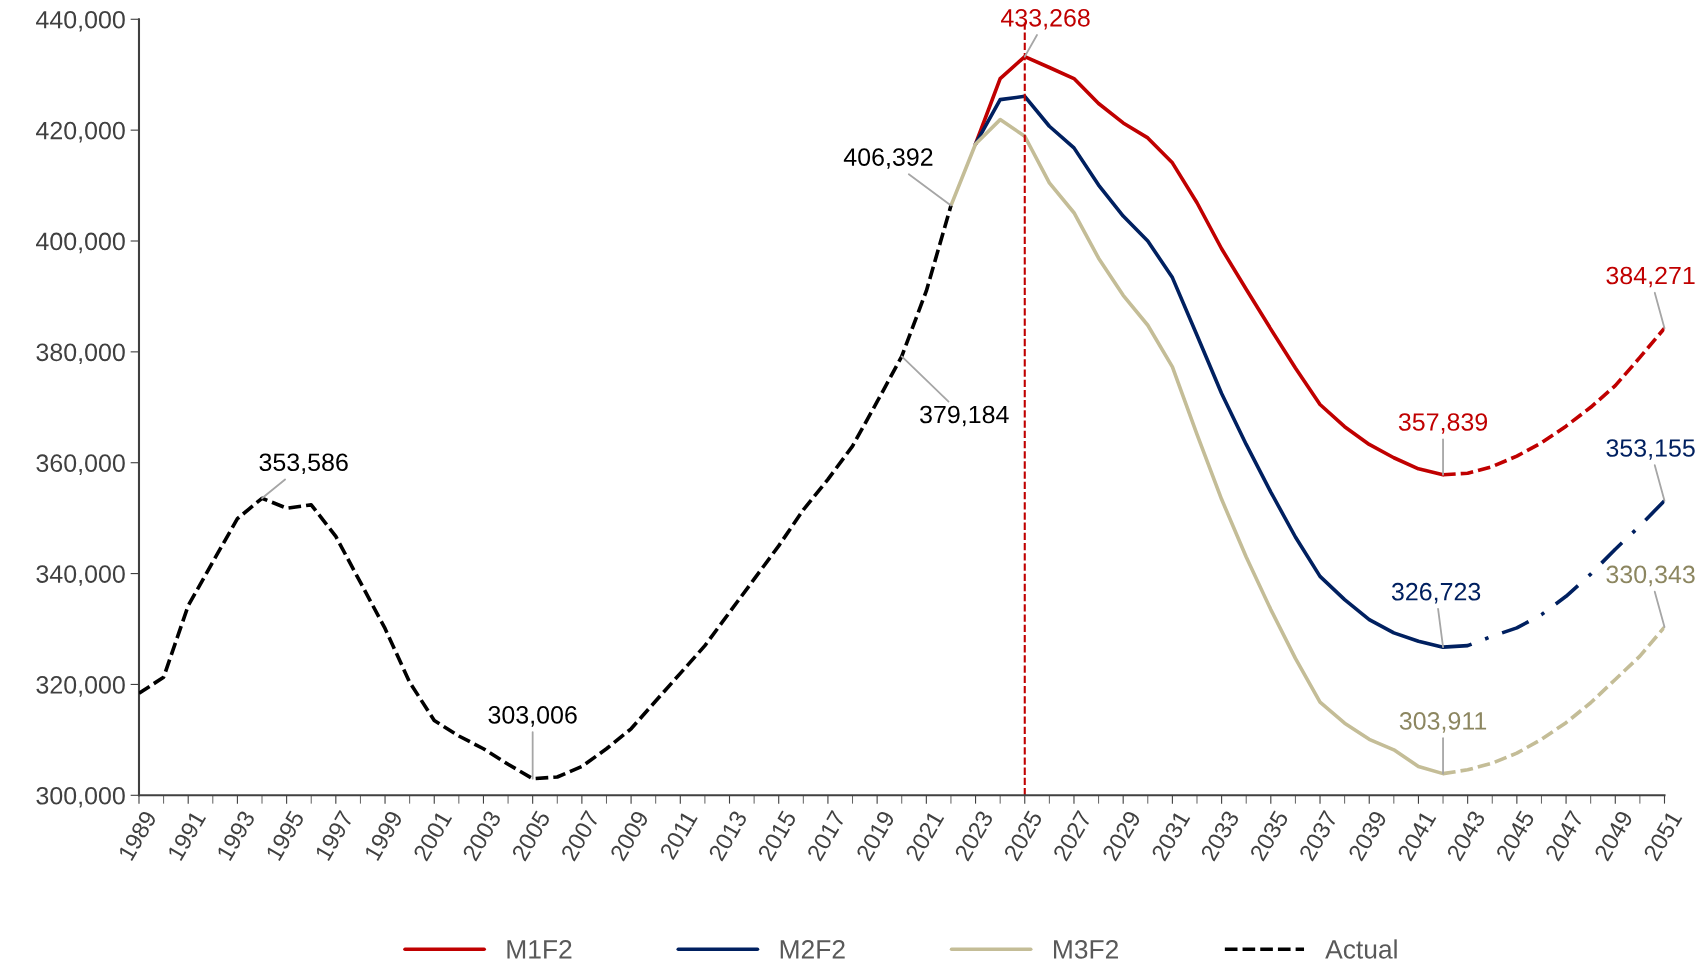 This screenshot has width=1695, height=964. What do you see at coordinates (80, 686) in the screenshot?
I see `y-tick-label: 320,000` at bounding box center [80, 686].